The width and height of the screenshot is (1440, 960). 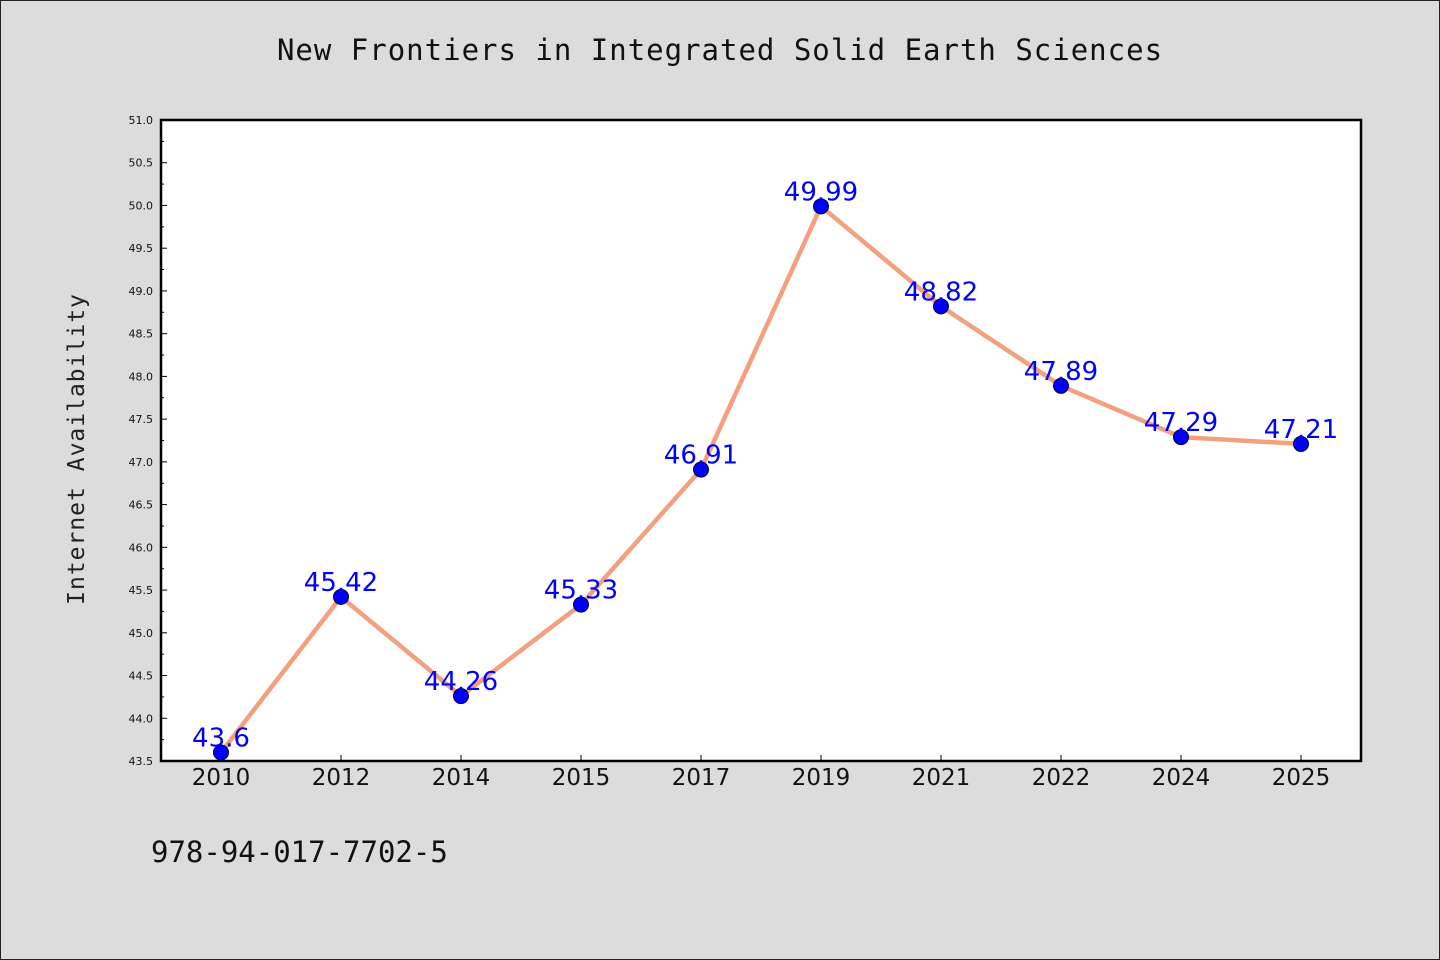 I want to click on x-tick-label: 2012, so click(x=341, y=778).